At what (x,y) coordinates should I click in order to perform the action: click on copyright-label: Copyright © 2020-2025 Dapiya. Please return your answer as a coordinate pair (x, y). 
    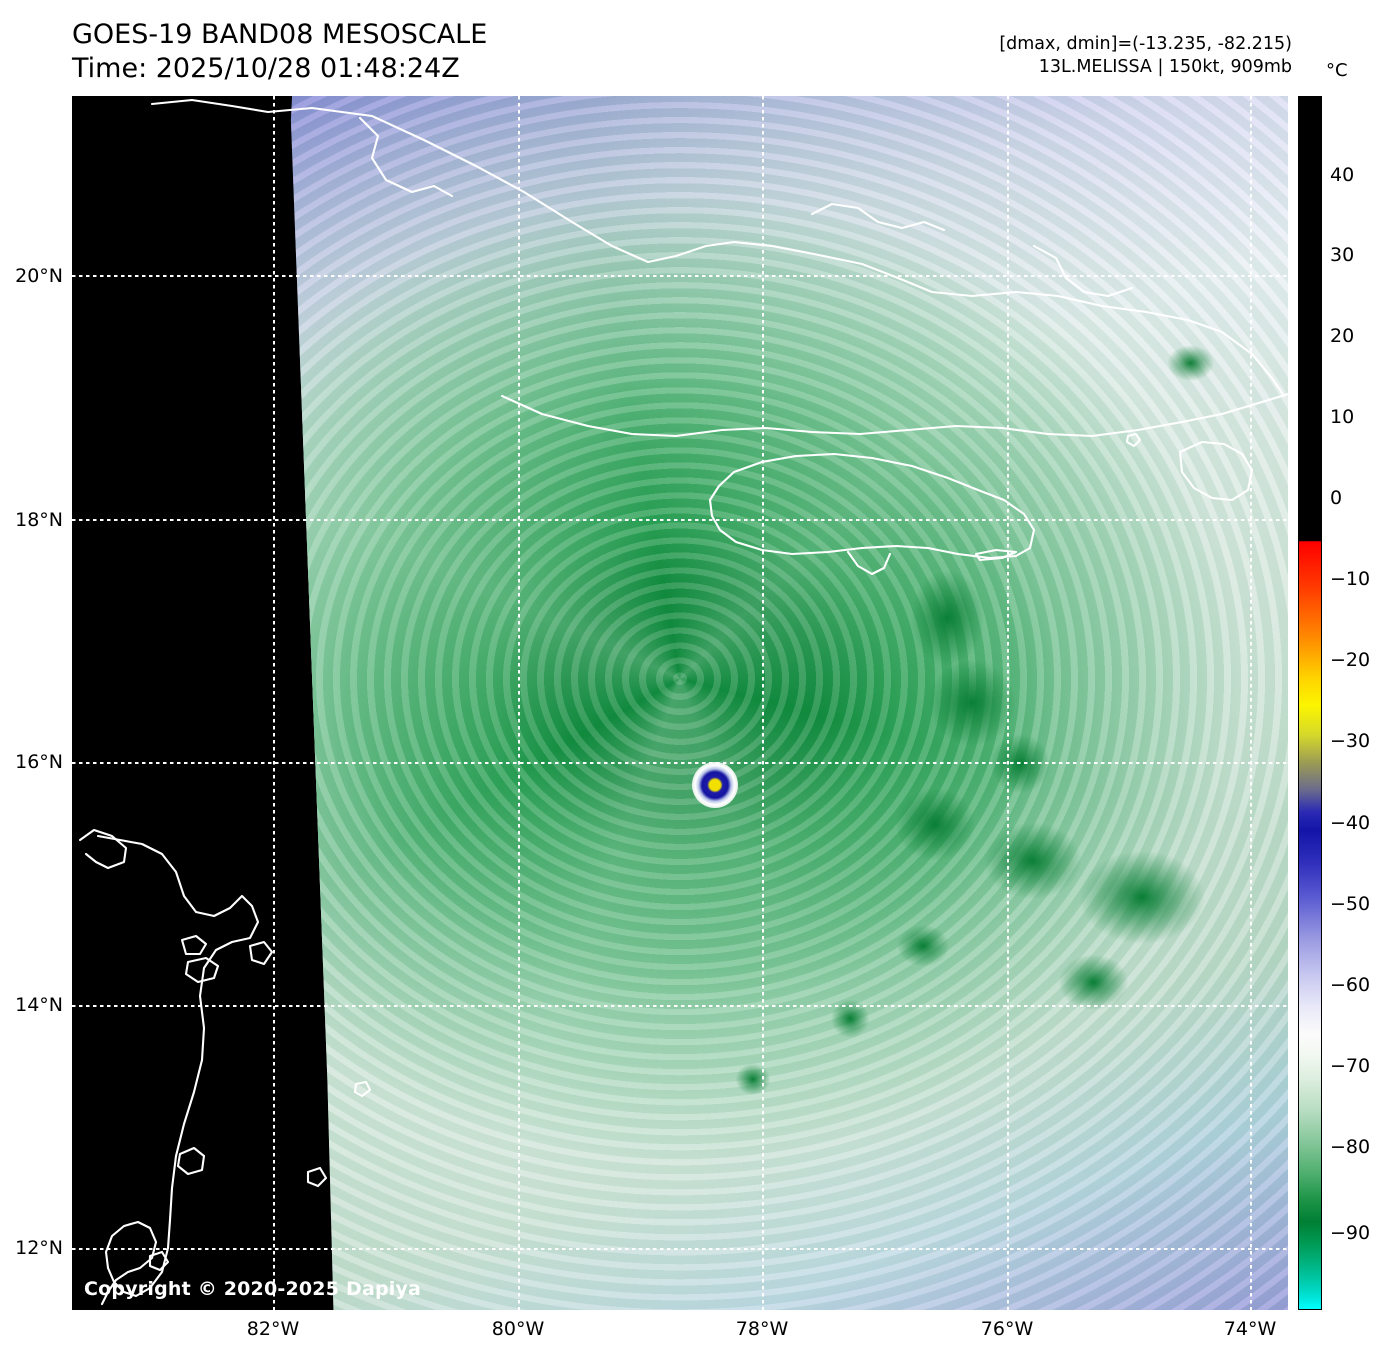
    Looking at the image, I should click on (253, 1289).